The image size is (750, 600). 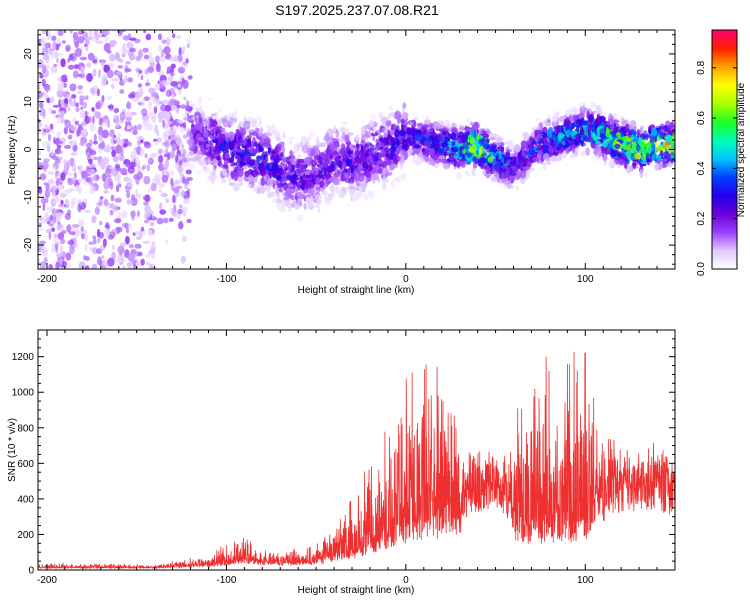 I want to click on spectrogram-y-tick-label: -10, so click(x=28, y=197).